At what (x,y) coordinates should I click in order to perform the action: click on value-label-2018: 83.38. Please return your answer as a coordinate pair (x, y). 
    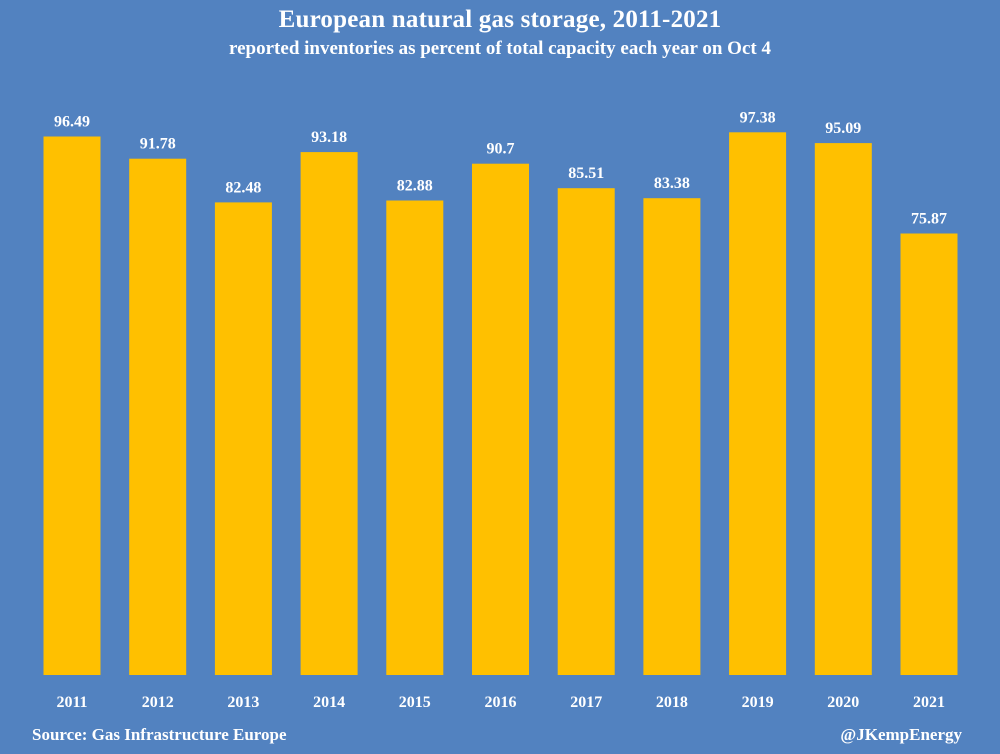
    Looking at the image, I should click on (672, 183).